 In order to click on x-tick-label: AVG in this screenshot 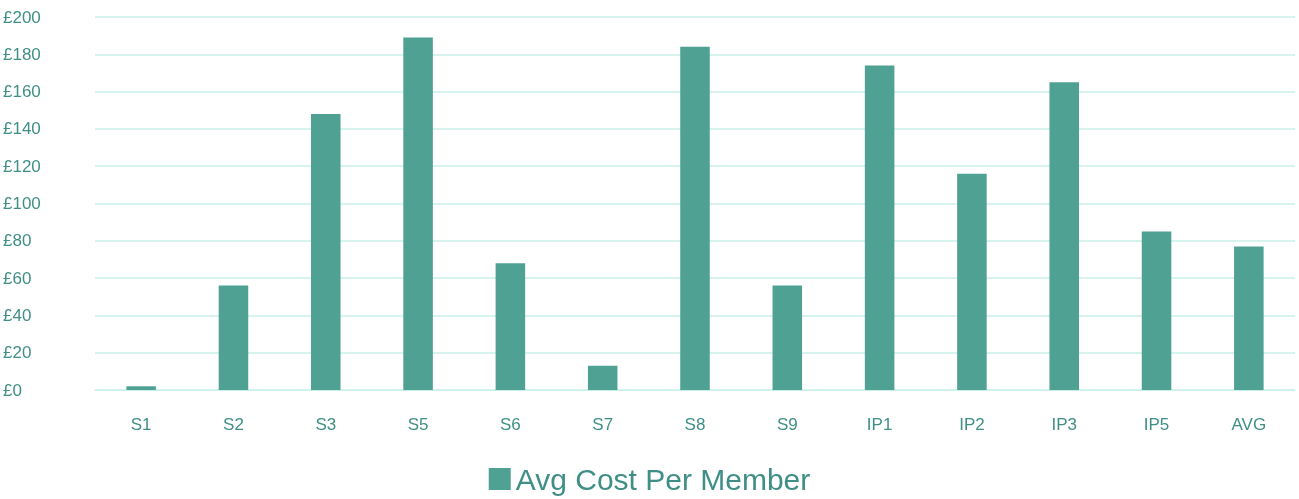, I will do `click(1249, 424)`.